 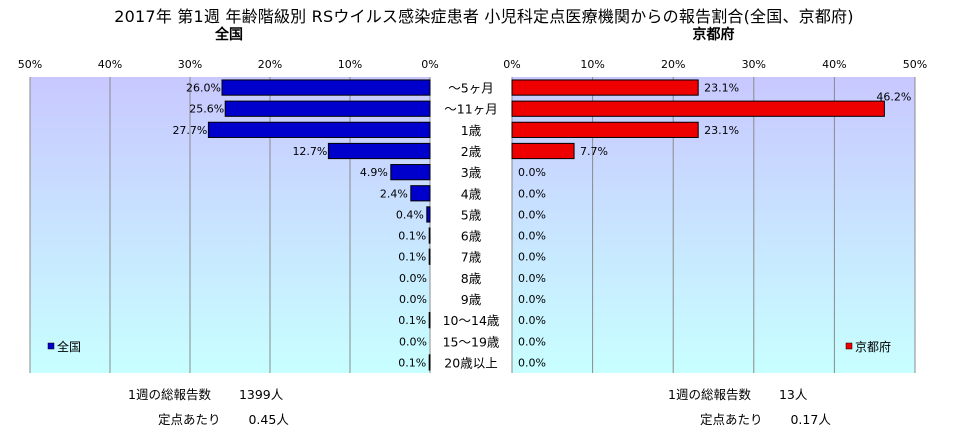 I want to click on national-footer-total: 1週の総報告数 1399人, so click(x=205, y=393).